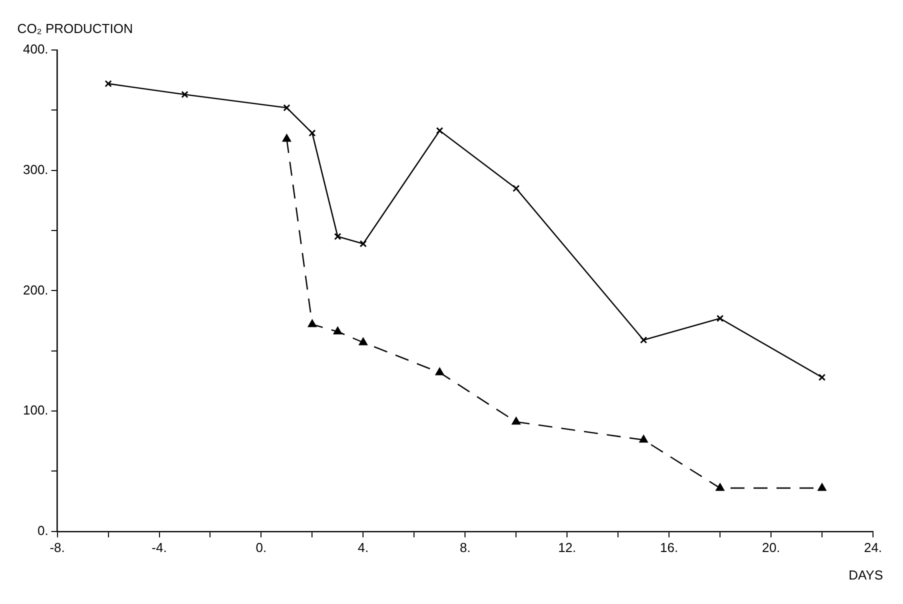  I want to click on x-tick-label: 12., so click(567, 547).